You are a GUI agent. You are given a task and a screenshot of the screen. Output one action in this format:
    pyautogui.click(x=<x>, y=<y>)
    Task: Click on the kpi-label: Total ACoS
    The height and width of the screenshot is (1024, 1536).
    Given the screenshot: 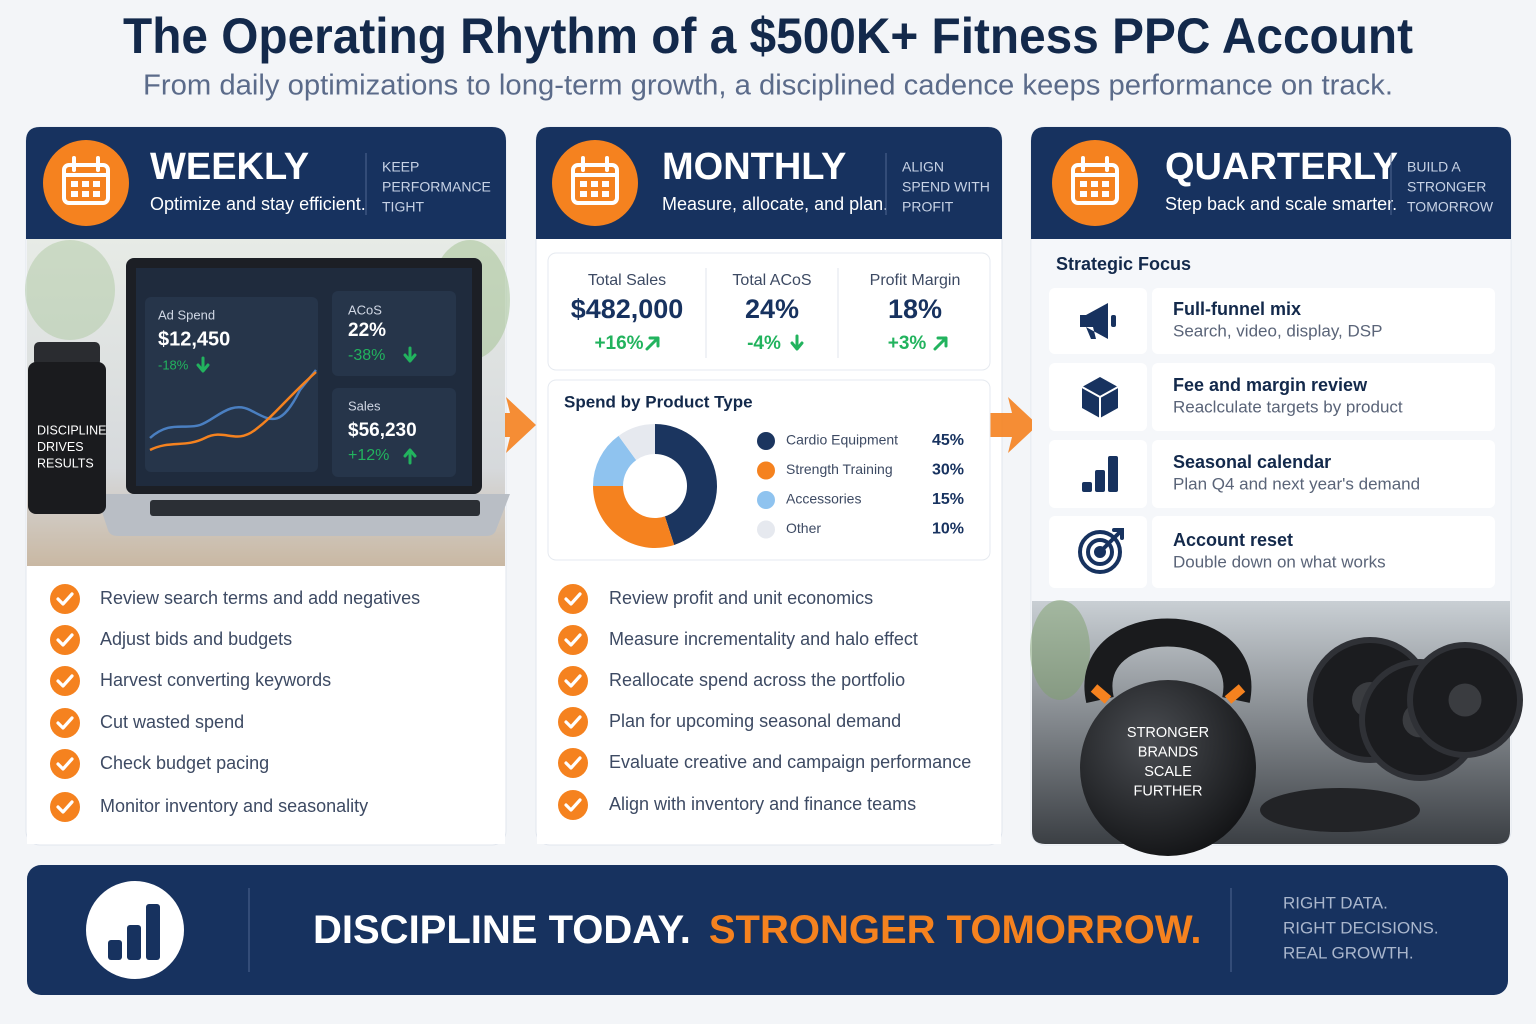 What is the action you would take?
    pyautogui.click(x=771, y=280)
    